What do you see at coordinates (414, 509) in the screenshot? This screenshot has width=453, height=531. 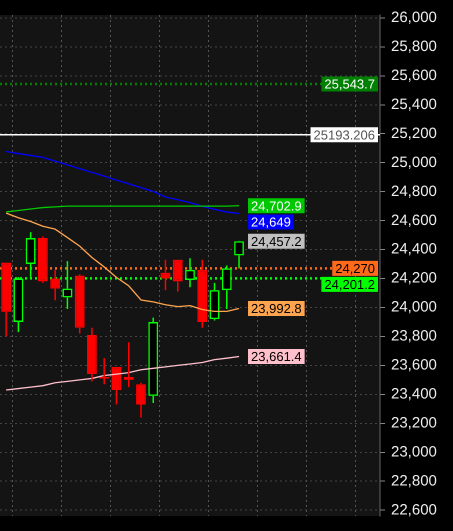 I see `y-tick-label: 22,600` at bounding box center [414, 509].